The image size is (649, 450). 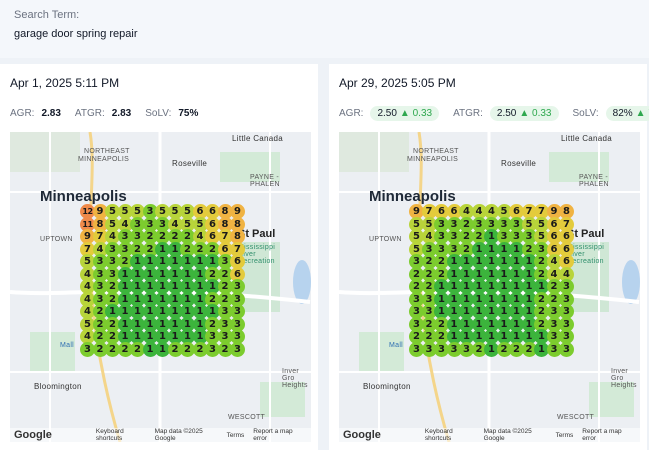 What do you see at coordinates (610, 113) in the screenshot?
I see `metric-solv: SoLV: 82% ▲ 7%` at bounding box center [610, 113].